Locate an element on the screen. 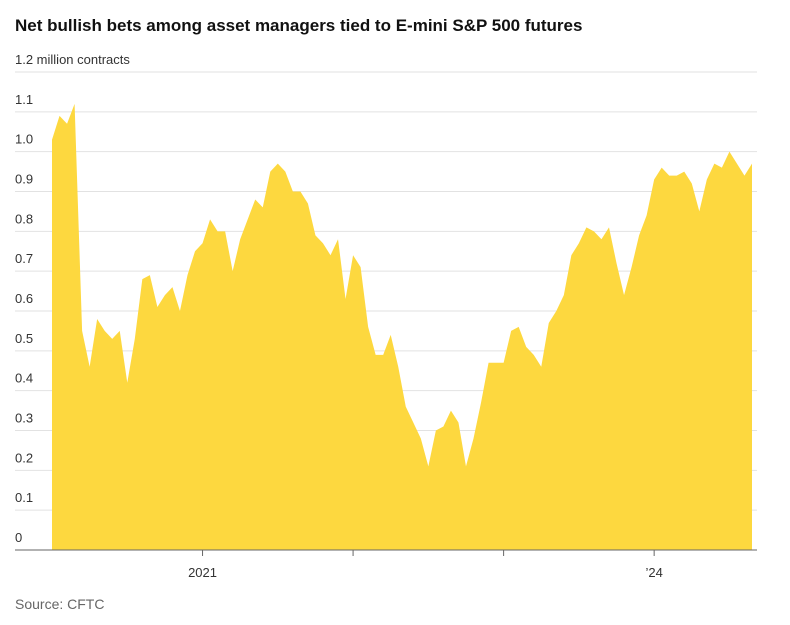 This screenshot has height=625, width=790. y-tick-label: 0.6 is located at coordinates (24, 298).